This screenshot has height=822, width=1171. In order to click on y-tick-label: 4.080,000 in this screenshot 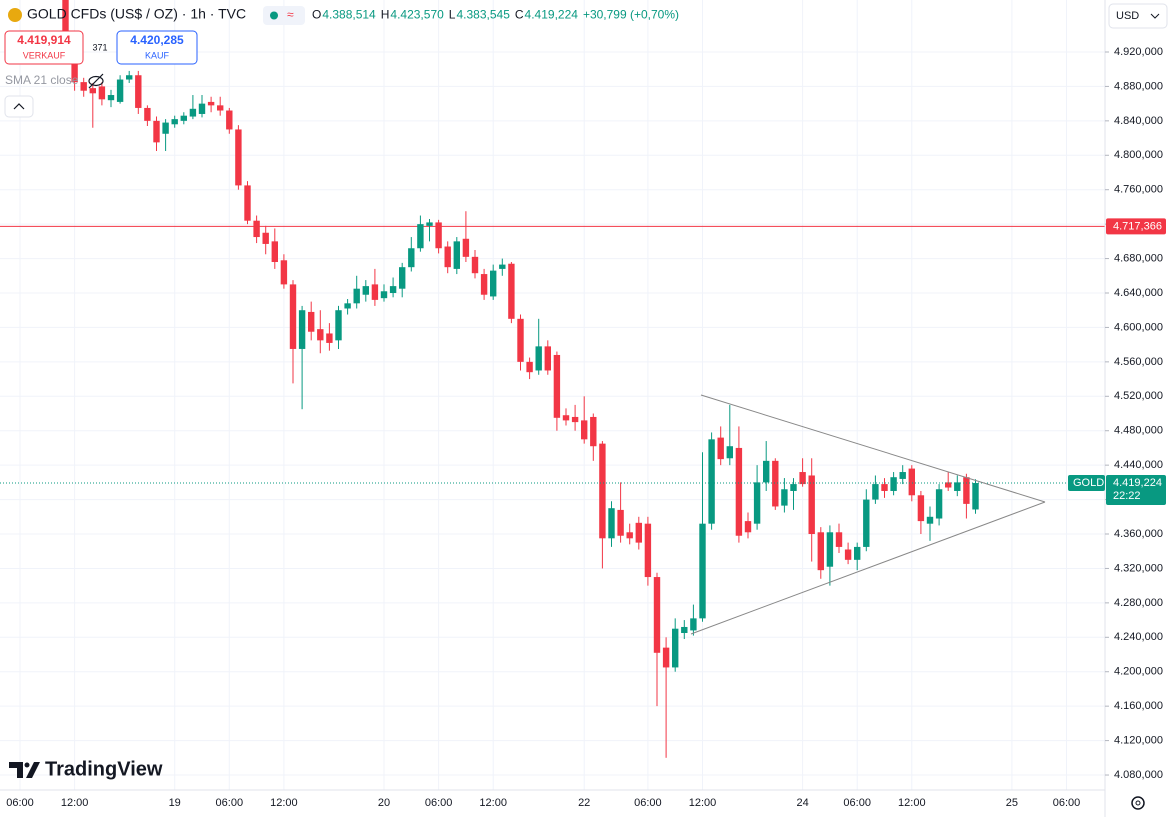, I will do `click(1138, 775)`.